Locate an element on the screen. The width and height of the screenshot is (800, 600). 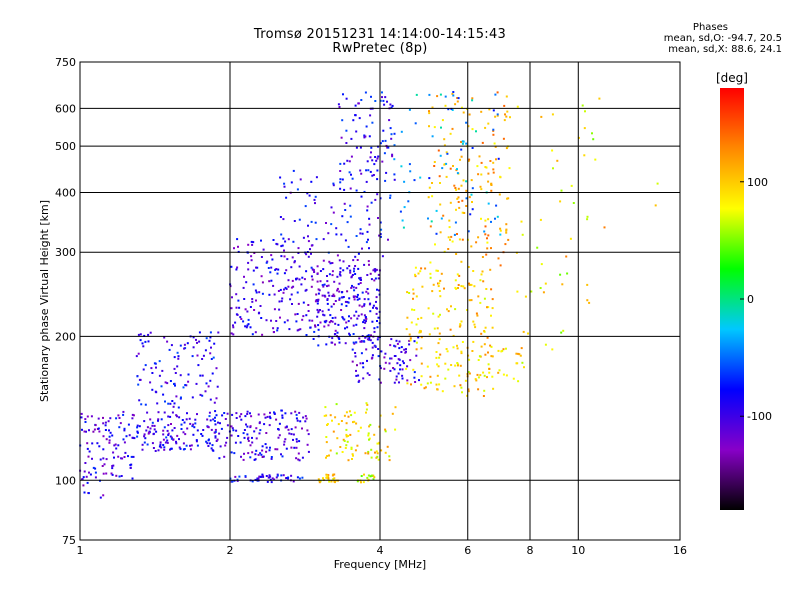
colorbar-tick-label: -100 is located at coordinates (759, 416).